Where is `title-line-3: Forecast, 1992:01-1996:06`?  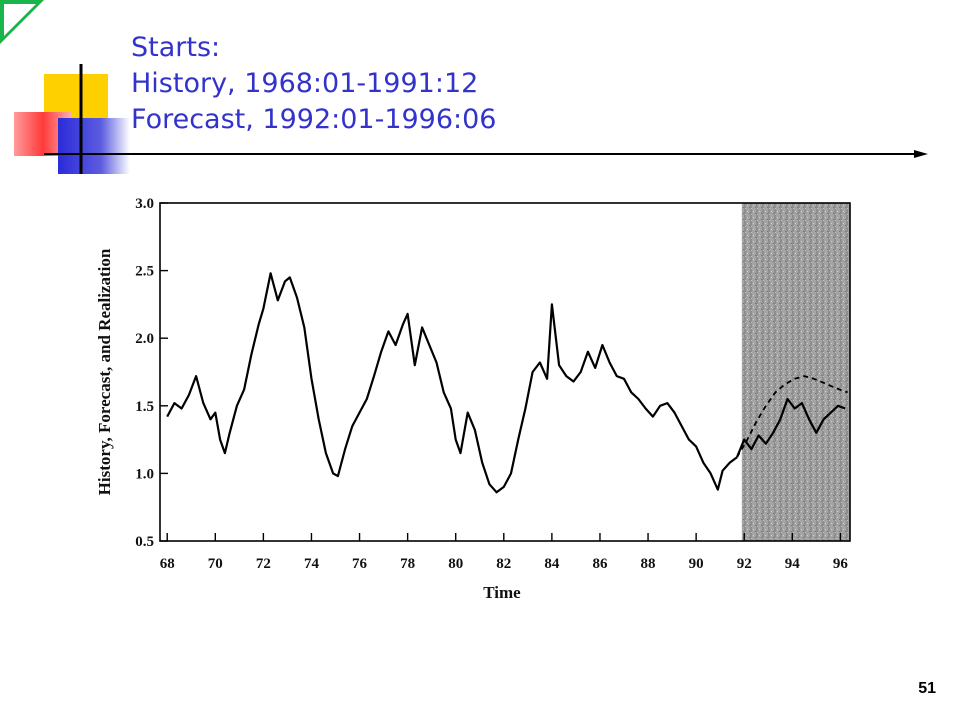
title-line-3: Forecast, 1992:01-1996:06 is located at coordinates (314, 119).